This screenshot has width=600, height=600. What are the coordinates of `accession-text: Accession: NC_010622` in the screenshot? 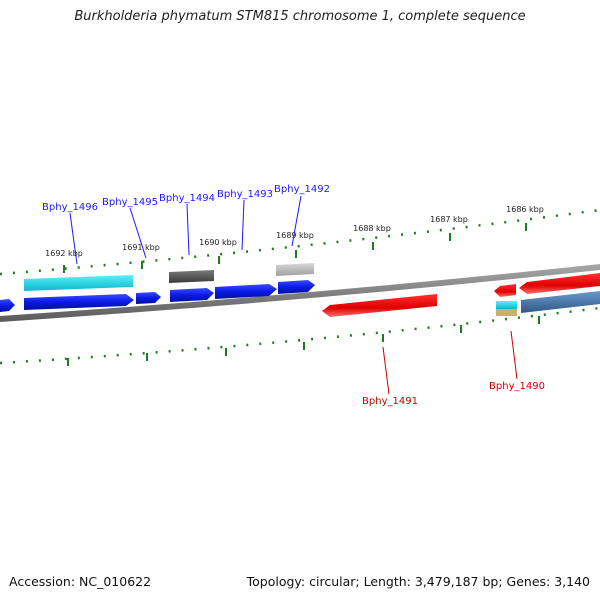 It's located at (80, 581).